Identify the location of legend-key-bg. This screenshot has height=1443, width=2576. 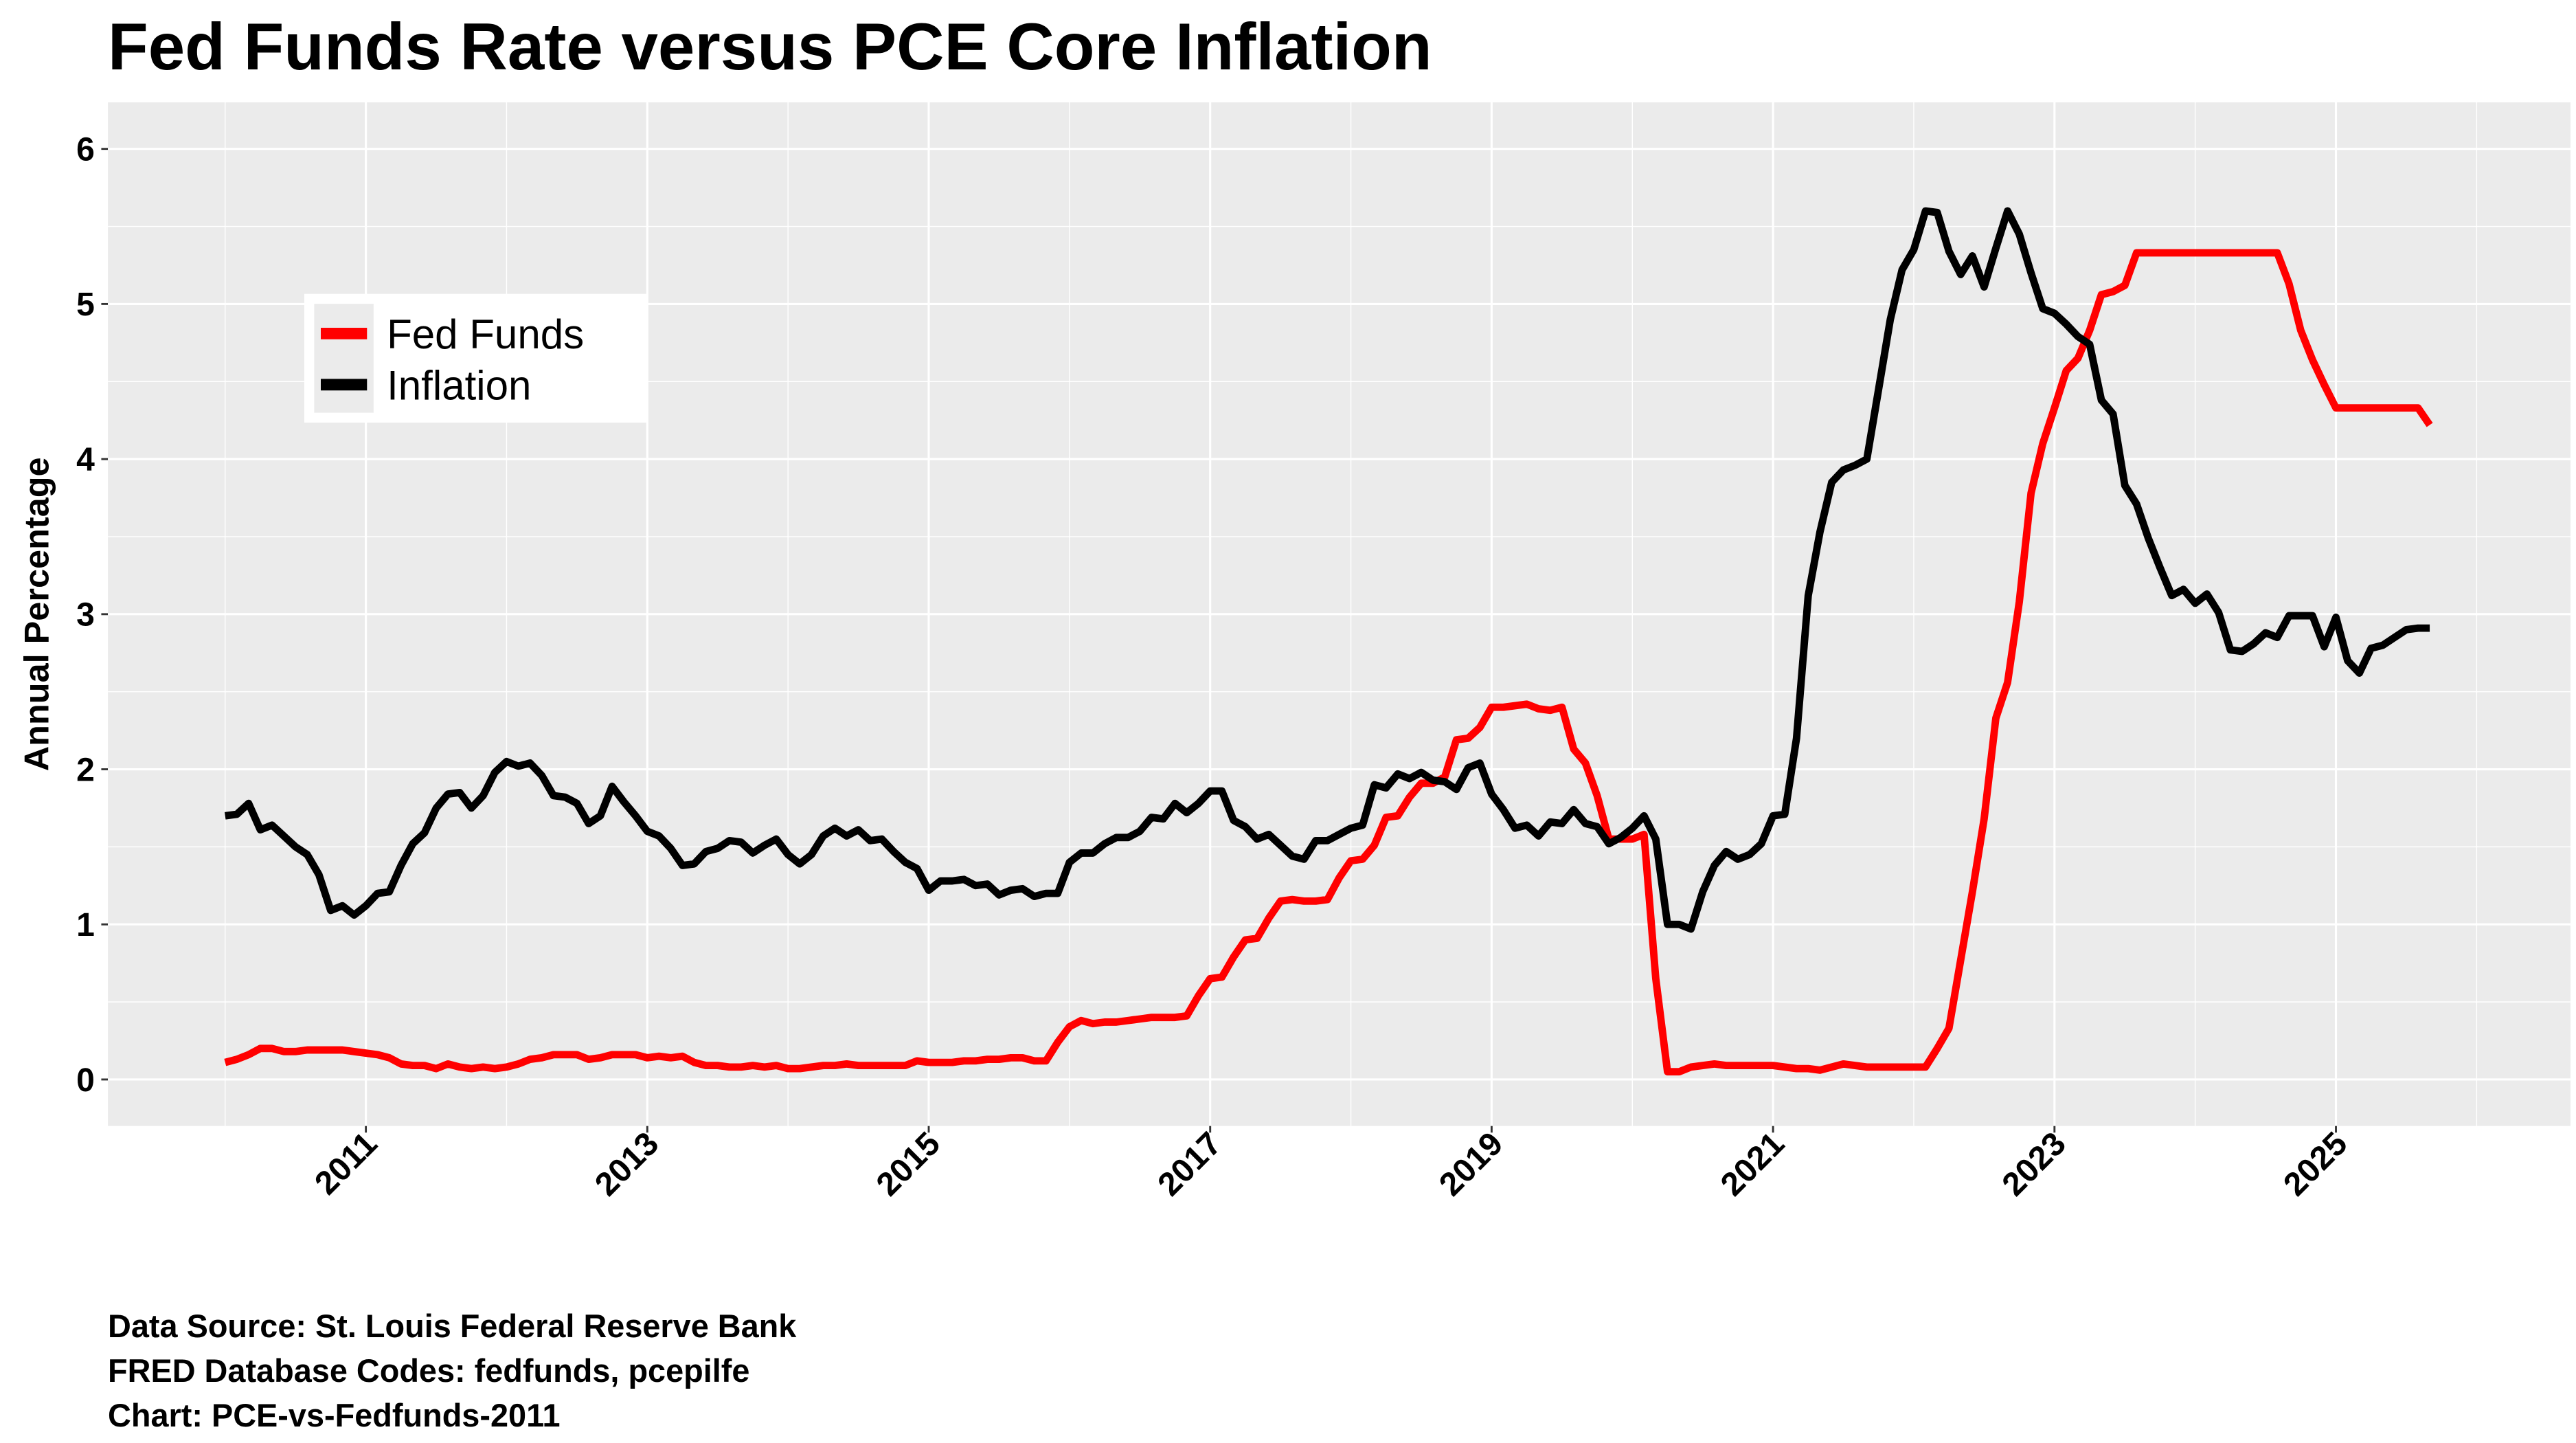
(344, 358).